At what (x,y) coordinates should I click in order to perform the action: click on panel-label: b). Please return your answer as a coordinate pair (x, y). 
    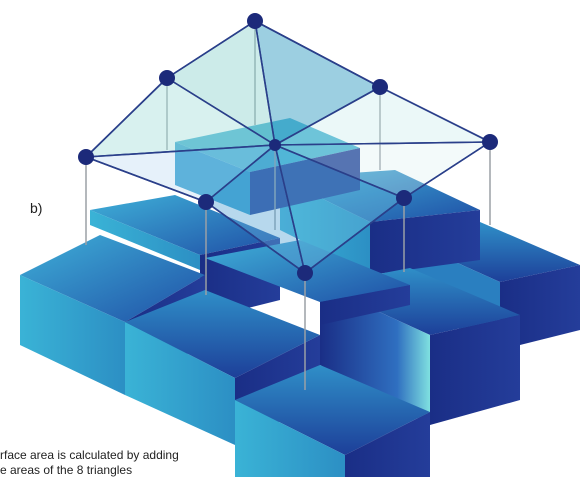
    Looking at the image, I should click on (36, 208).